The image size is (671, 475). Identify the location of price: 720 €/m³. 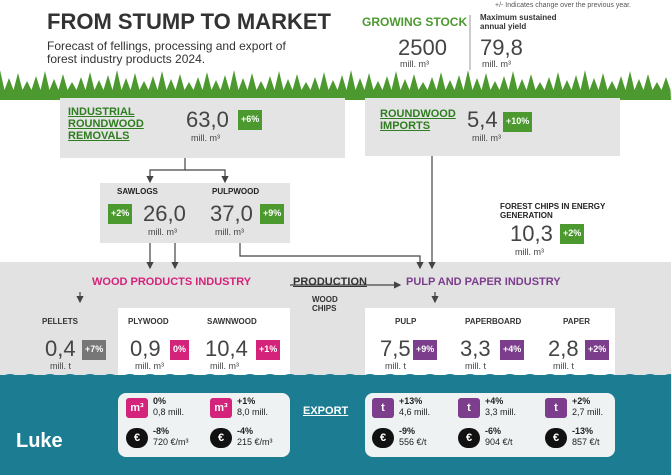
(171, 442).